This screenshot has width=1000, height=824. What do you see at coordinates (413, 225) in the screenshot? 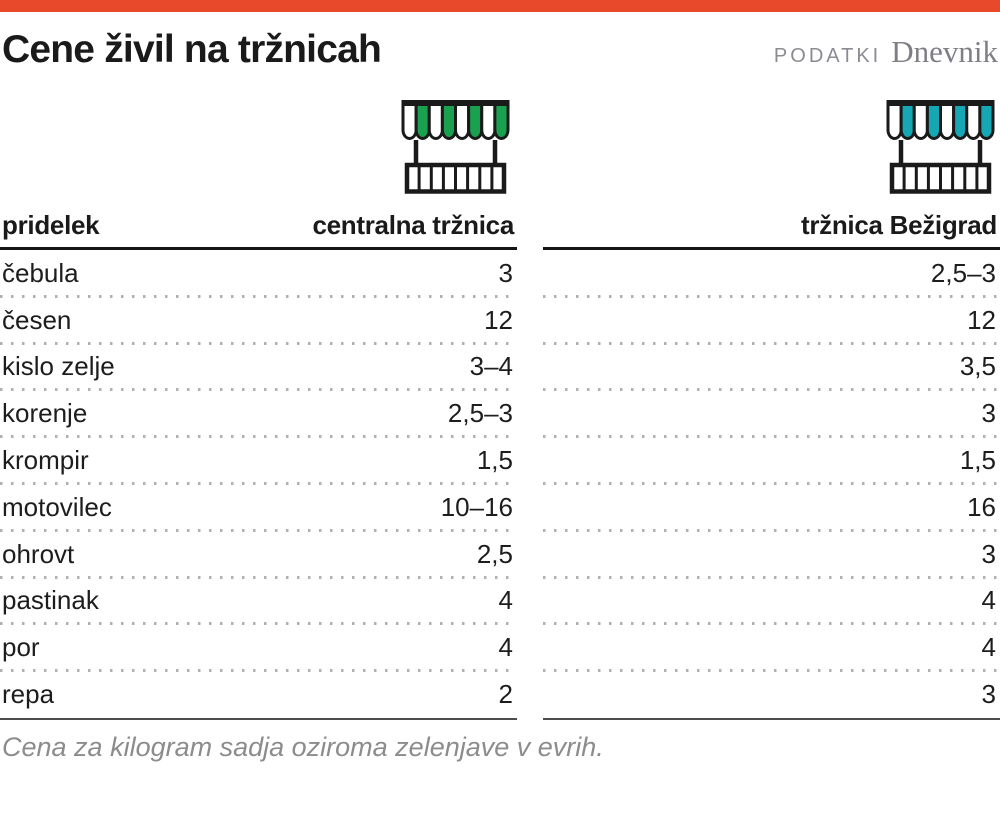
I see `column-header: centralna tržnica` at bounding box center [413, 225].